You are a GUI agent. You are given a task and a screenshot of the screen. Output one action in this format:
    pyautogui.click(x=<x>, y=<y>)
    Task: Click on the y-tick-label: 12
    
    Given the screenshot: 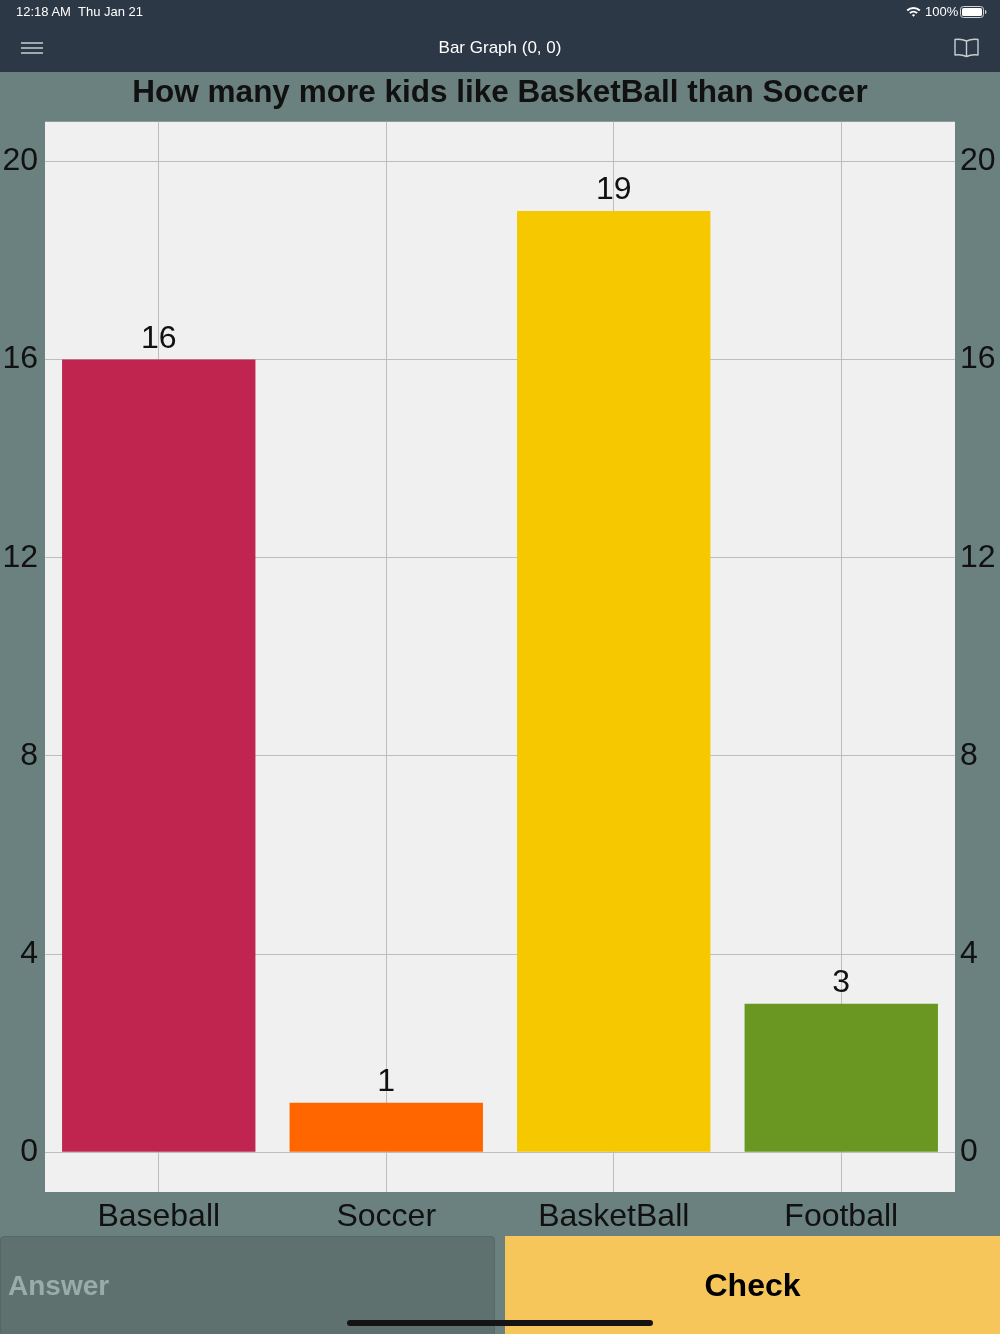 What is the action you would take?
    pyautogui.click(x=20, y=555)
    